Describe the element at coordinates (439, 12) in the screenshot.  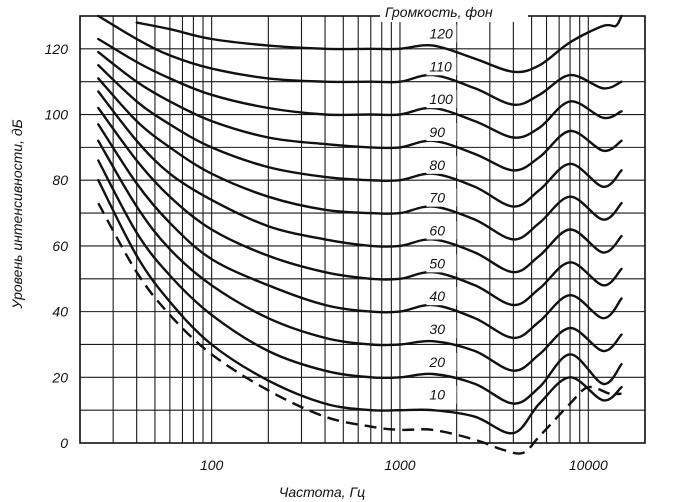
I see `chart-title: Громкость, фон` at that location.